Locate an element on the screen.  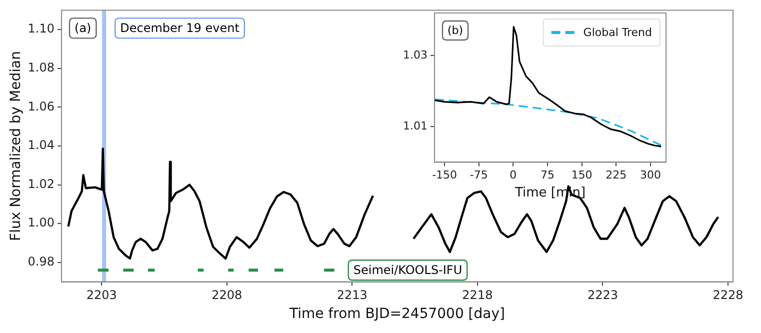
x-tick-label: 2223 is located at coordinates (602, 295).